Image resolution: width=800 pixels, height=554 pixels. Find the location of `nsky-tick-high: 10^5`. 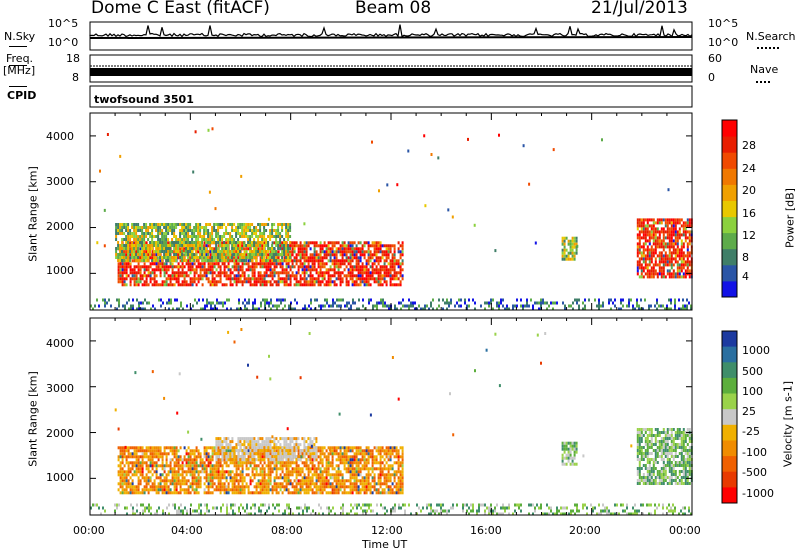

nsky-tick-high: 10^5 is located at coordinates (63, 23).